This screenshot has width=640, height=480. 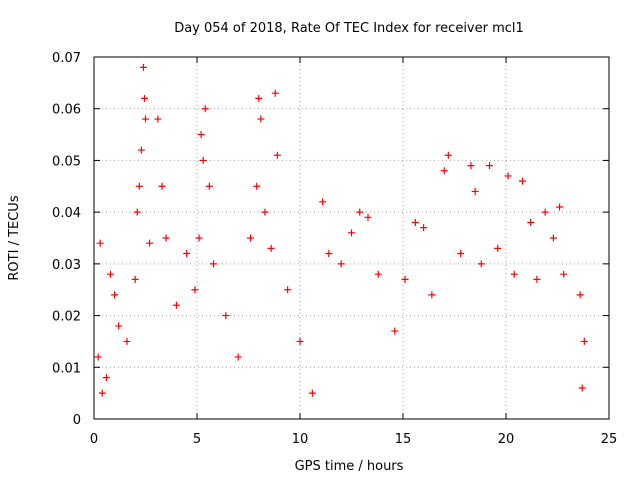 I want to click on x-tick-label: 25, so click(x=609, y=439).